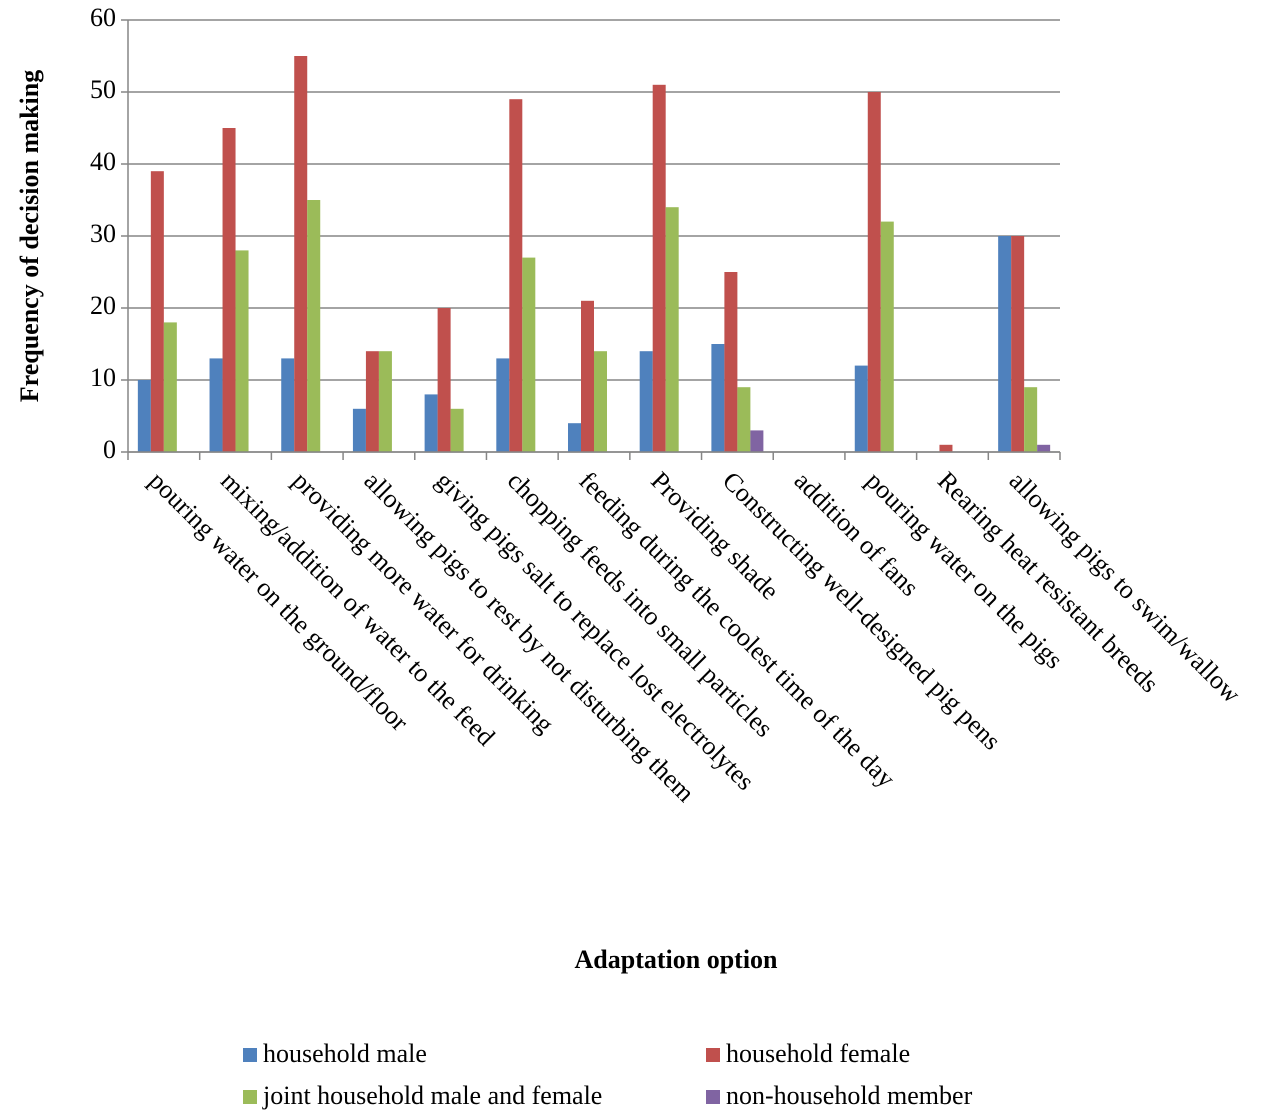  Describe the element at coordinates (103, 377) in the screenshot. I see `y-tick-label: 10` at that location.